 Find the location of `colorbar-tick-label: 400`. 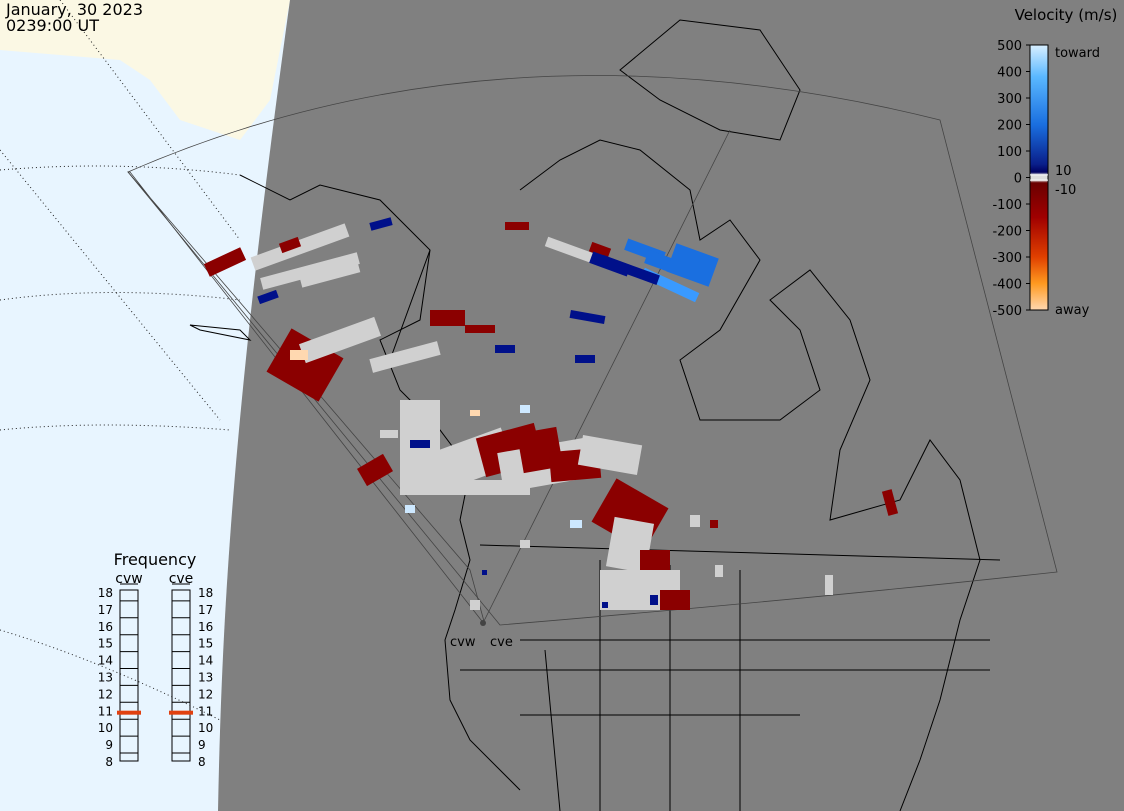

colorbar-tick-label: 400 is located at coordinates (1009, 73).